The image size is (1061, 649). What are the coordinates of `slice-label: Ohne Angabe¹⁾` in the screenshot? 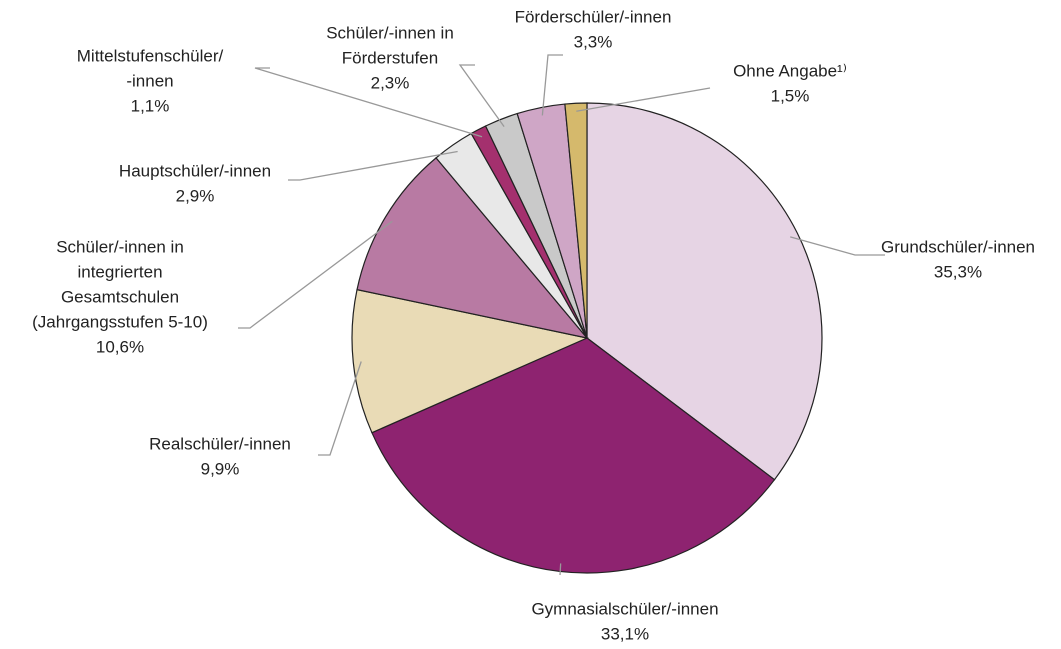 It's located at (790, 70).